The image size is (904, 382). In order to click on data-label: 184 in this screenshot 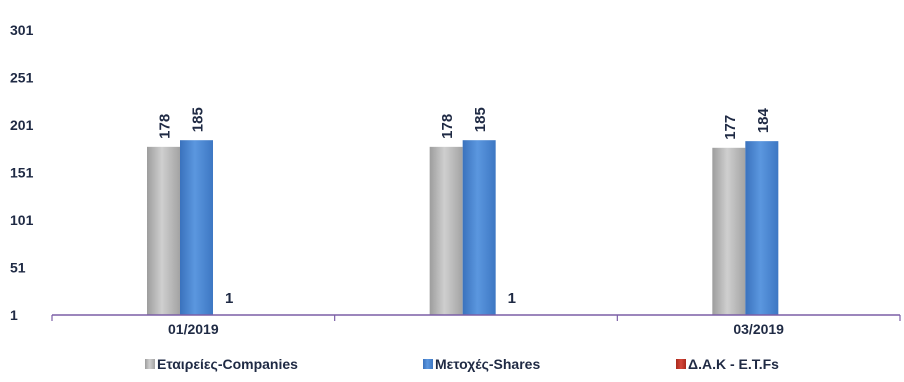, I will do `click(763, 120)`.